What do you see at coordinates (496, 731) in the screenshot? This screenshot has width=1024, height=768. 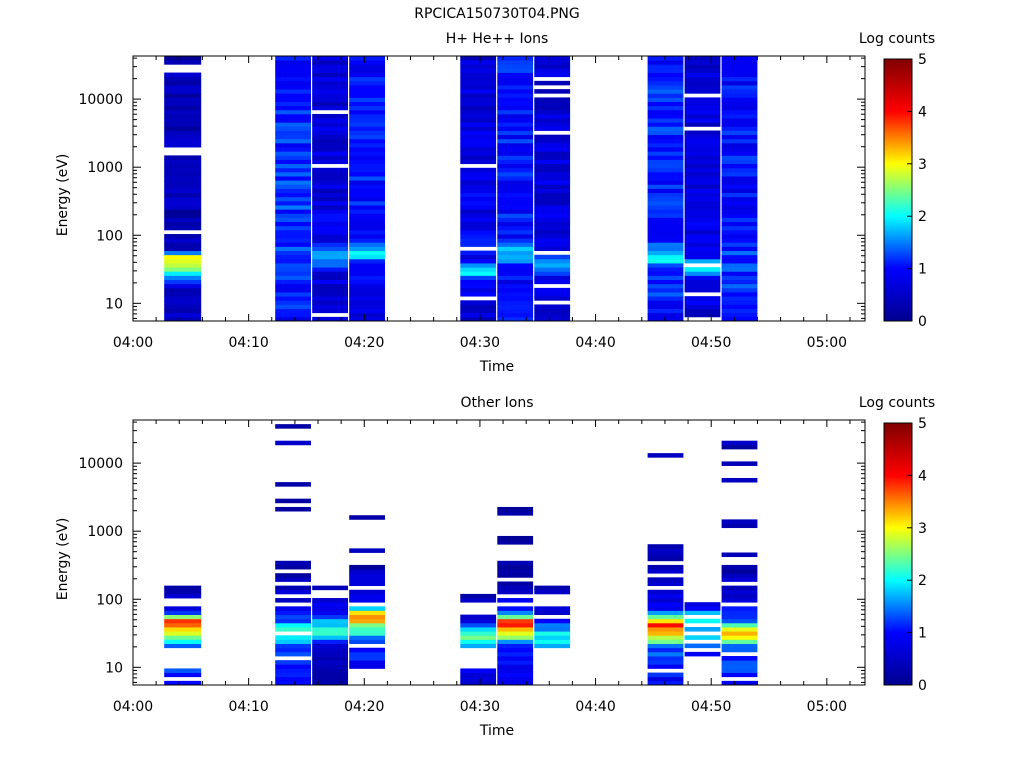 I see `x-axis-label: Time` at bounding box center [496, 731].